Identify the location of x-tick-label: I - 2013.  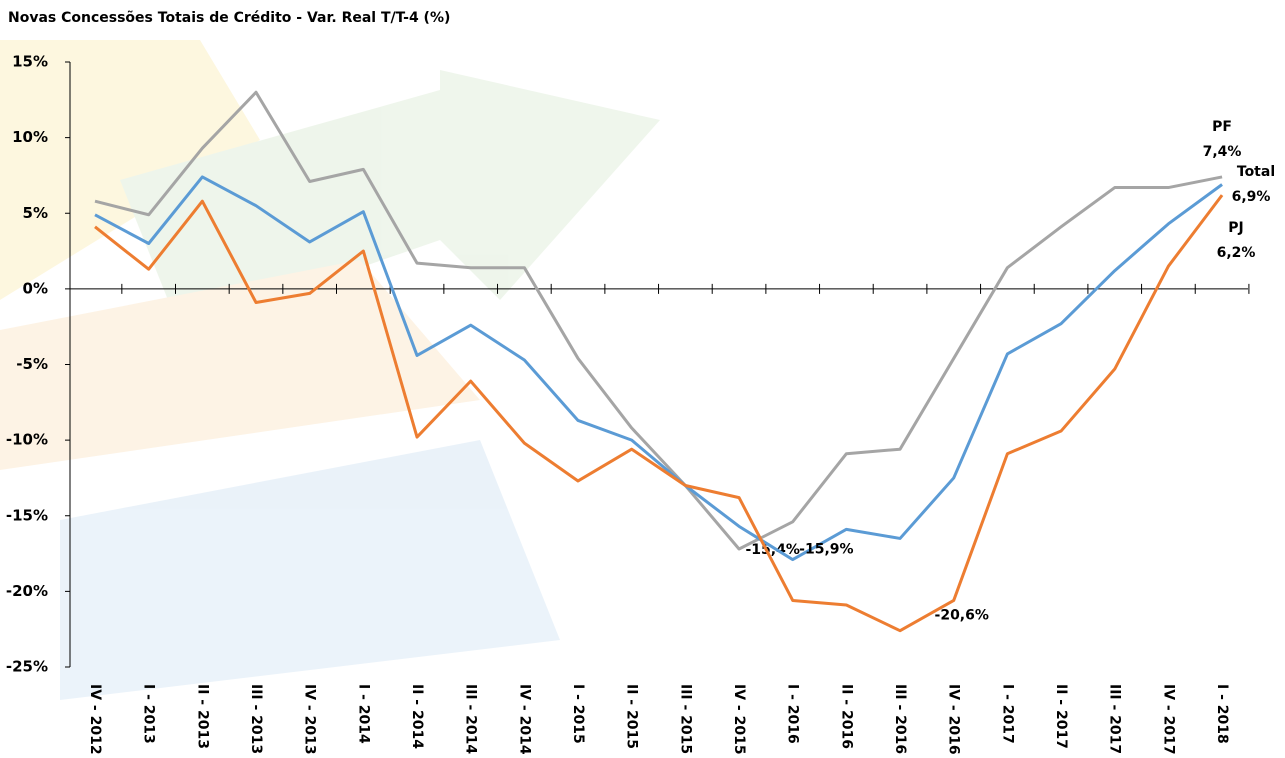
(149, 714).